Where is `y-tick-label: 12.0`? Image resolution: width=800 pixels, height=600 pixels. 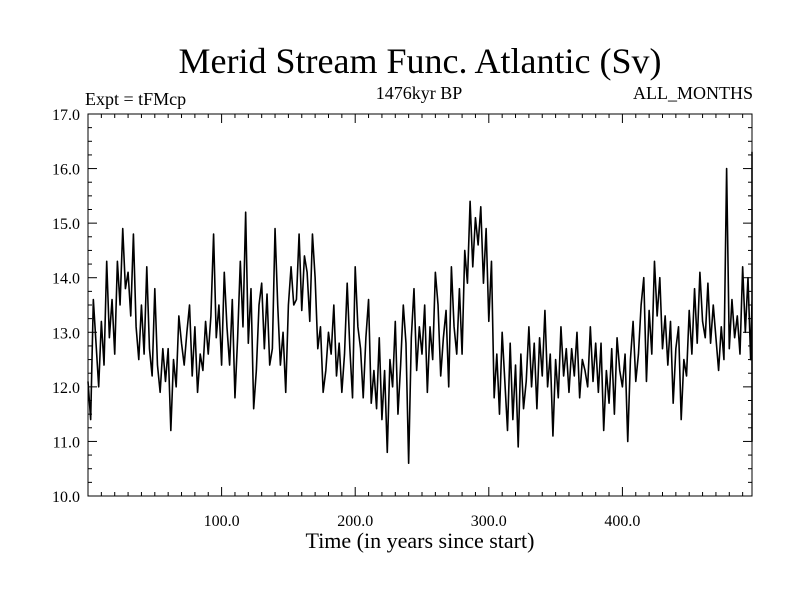
y-tick-label: 12.0 is located at coordinates (66, 388).